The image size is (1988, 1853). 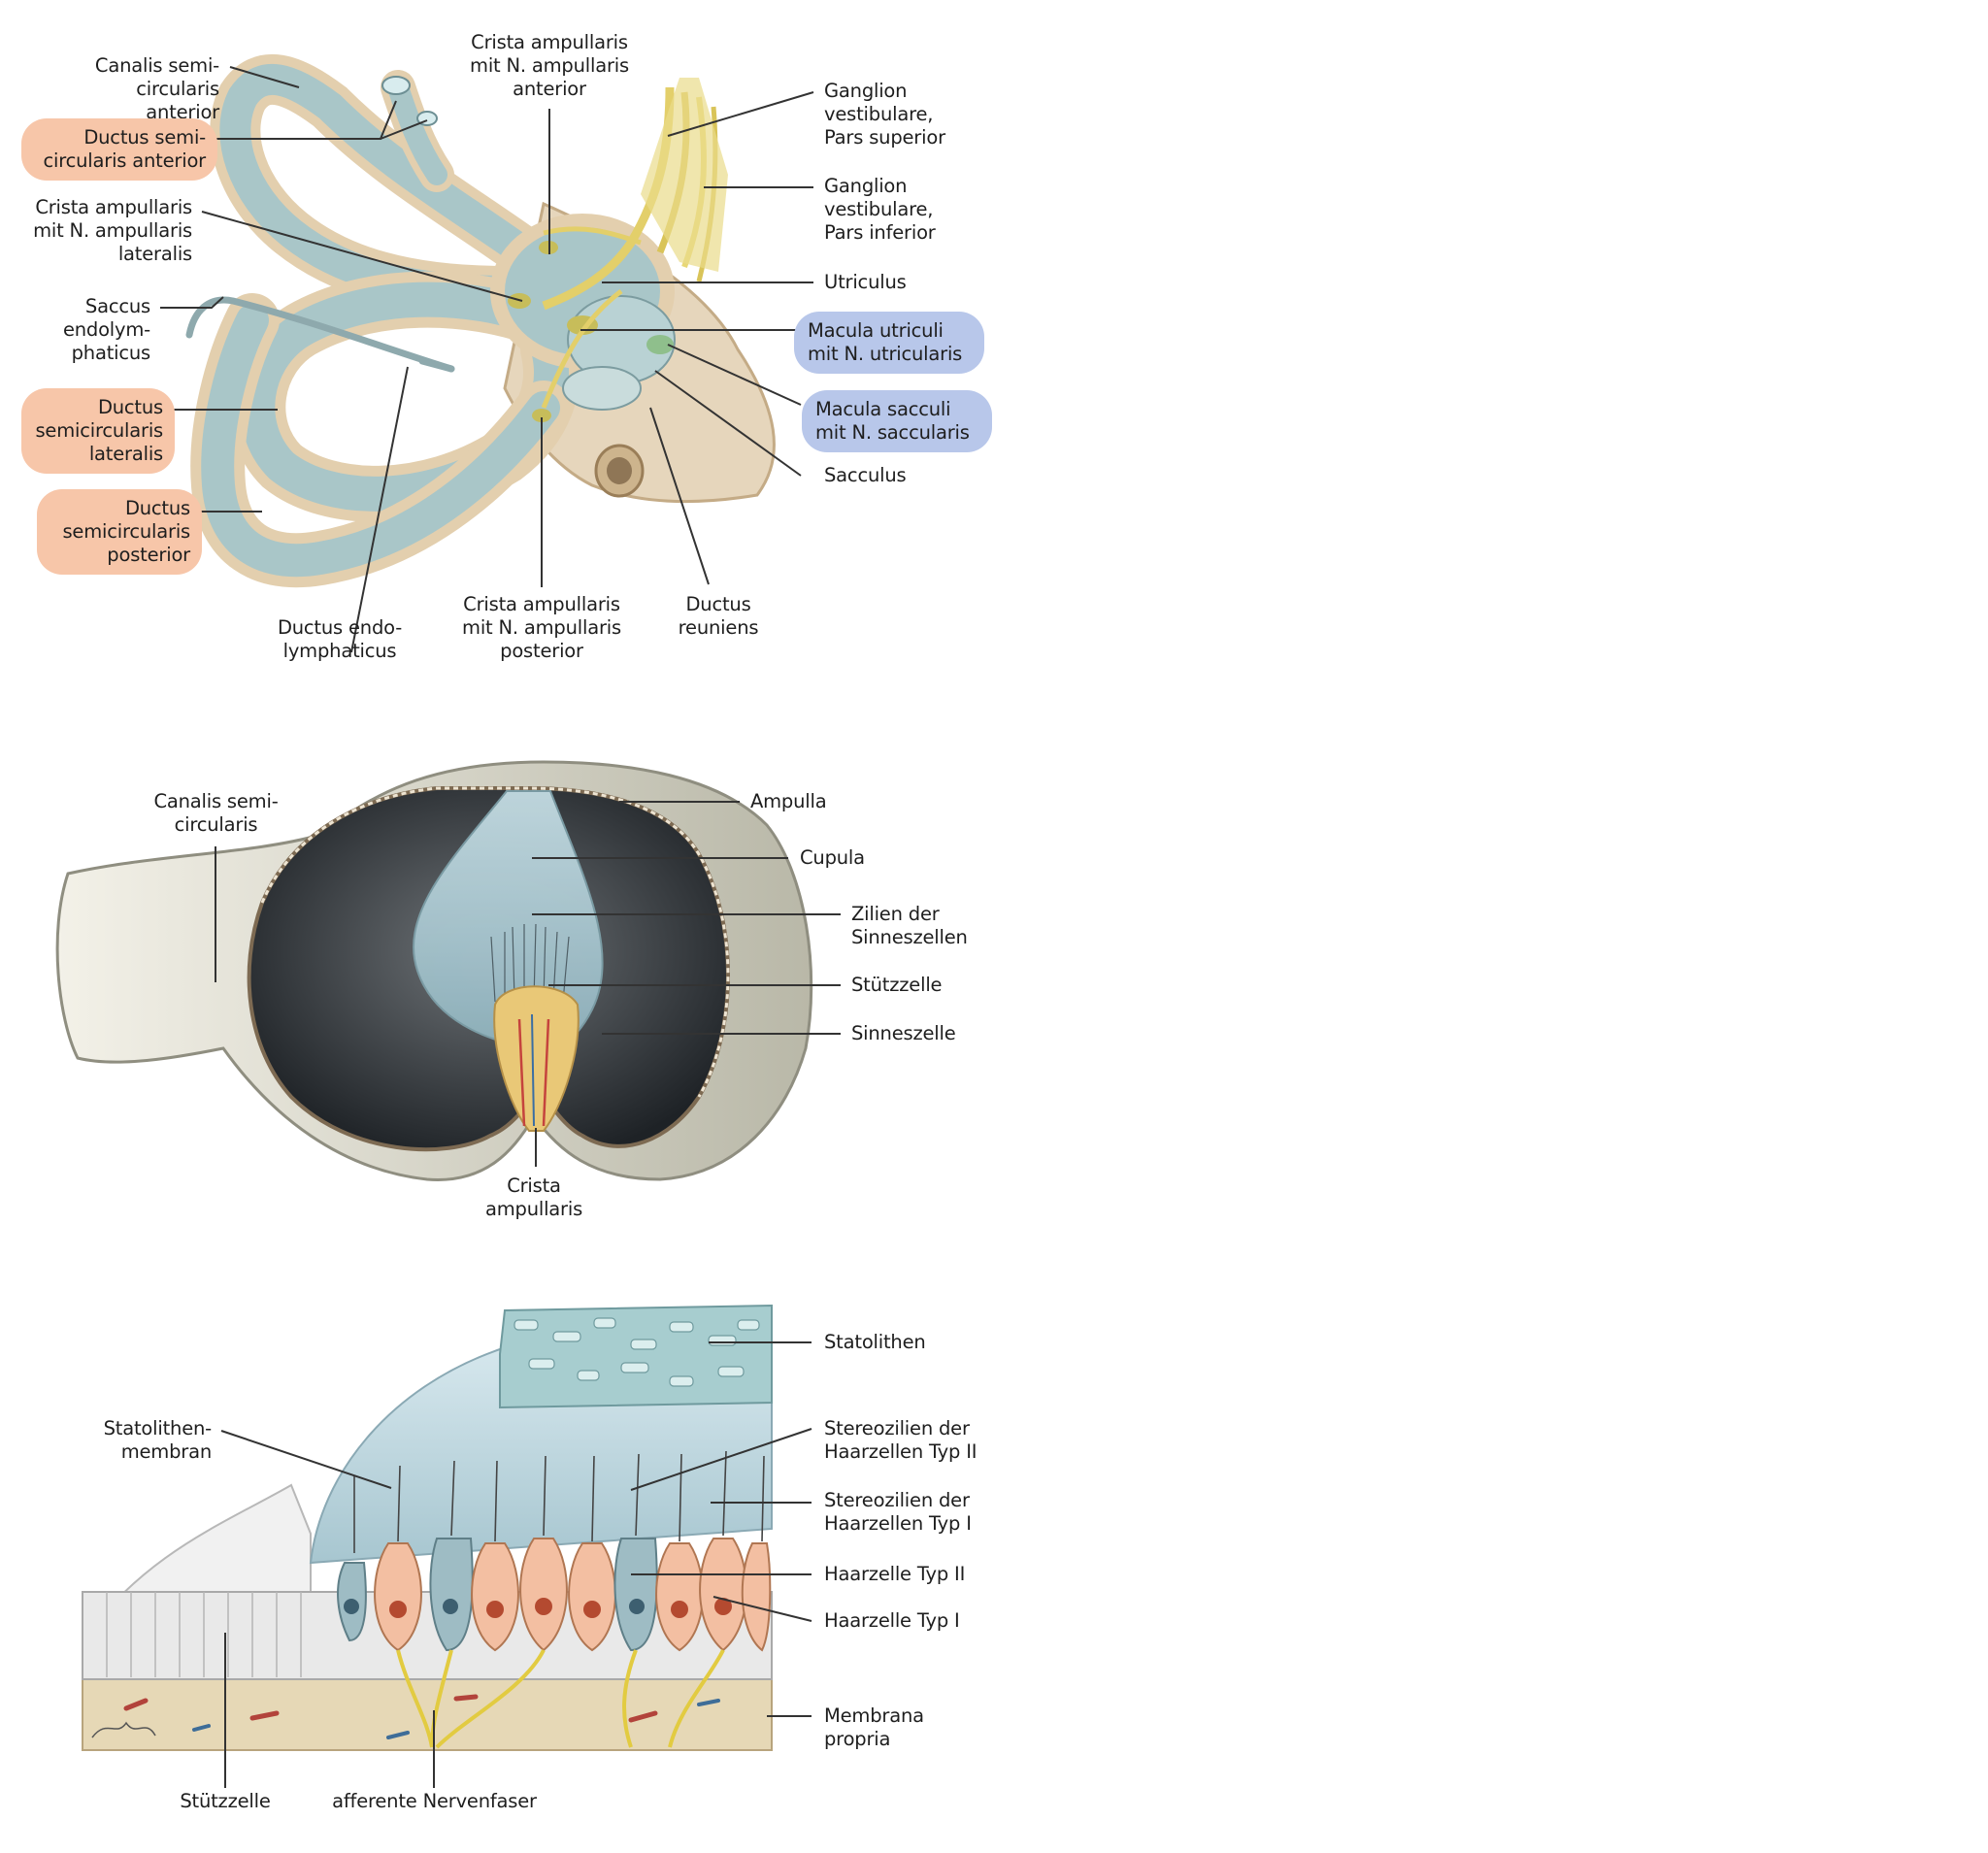 I want to click on label-ductus-reuniens: Ductus reuniens, so click(x=719, y=616).